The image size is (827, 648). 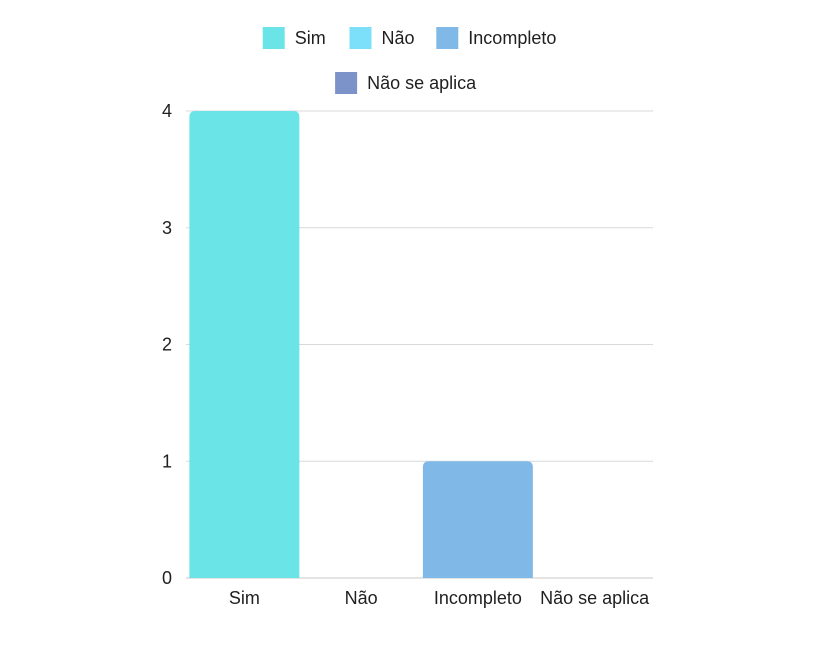 I want to click on y-axis-ticks: 0 1 2 3 4, so click(x=167, y=344).